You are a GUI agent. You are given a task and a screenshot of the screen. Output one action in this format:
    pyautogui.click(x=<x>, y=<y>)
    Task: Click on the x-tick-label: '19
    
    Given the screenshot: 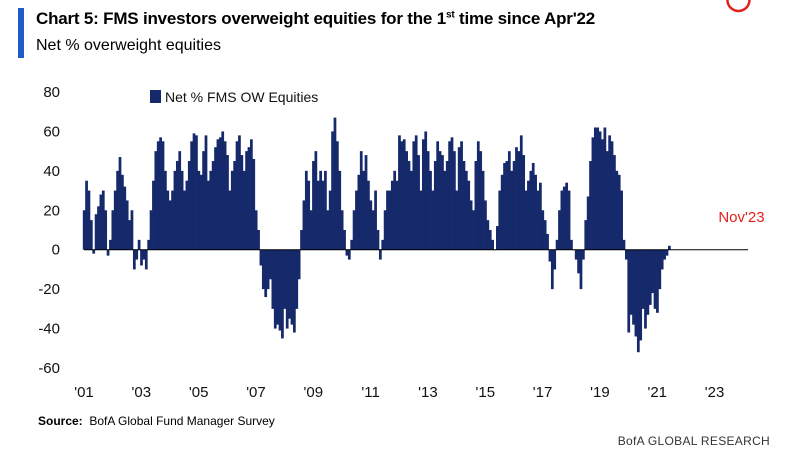 What is the action you would take?
    pyautogui.click(x=600, y=392)
    